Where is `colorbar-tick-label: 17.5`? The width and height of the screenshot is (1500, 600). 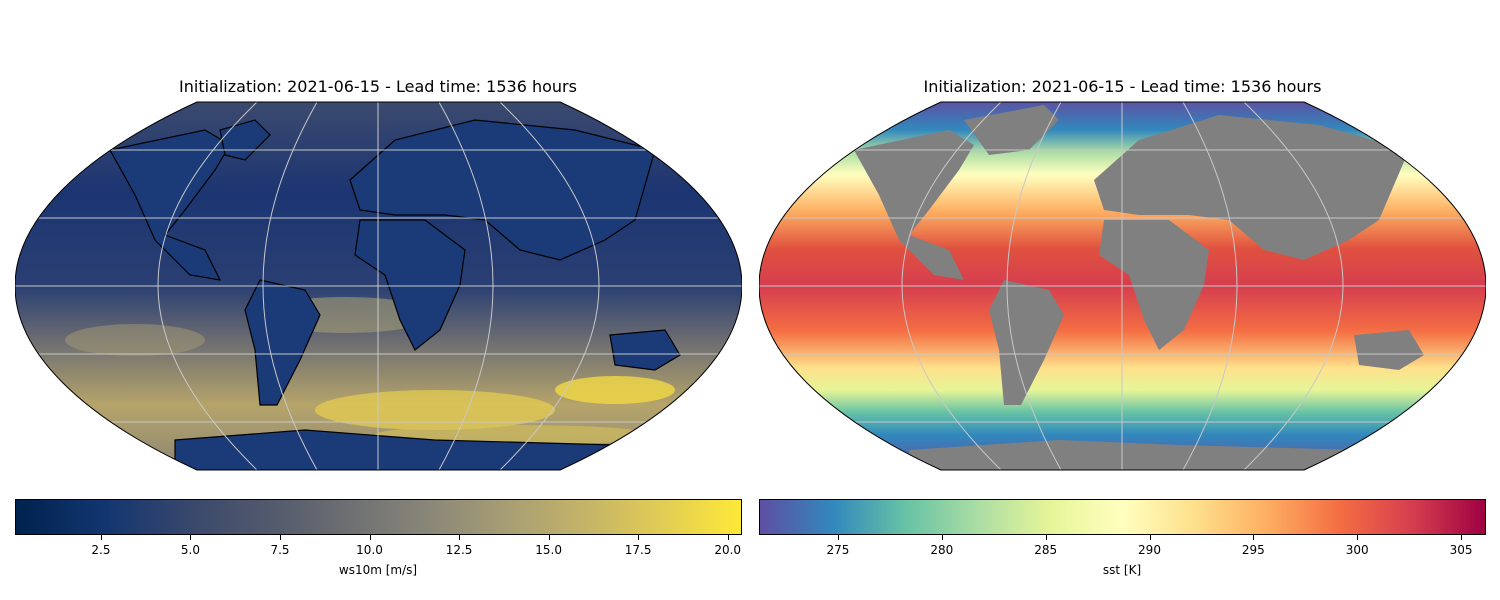 colorbar-tick-label: 17.5 is located at coordinates (638, 550).